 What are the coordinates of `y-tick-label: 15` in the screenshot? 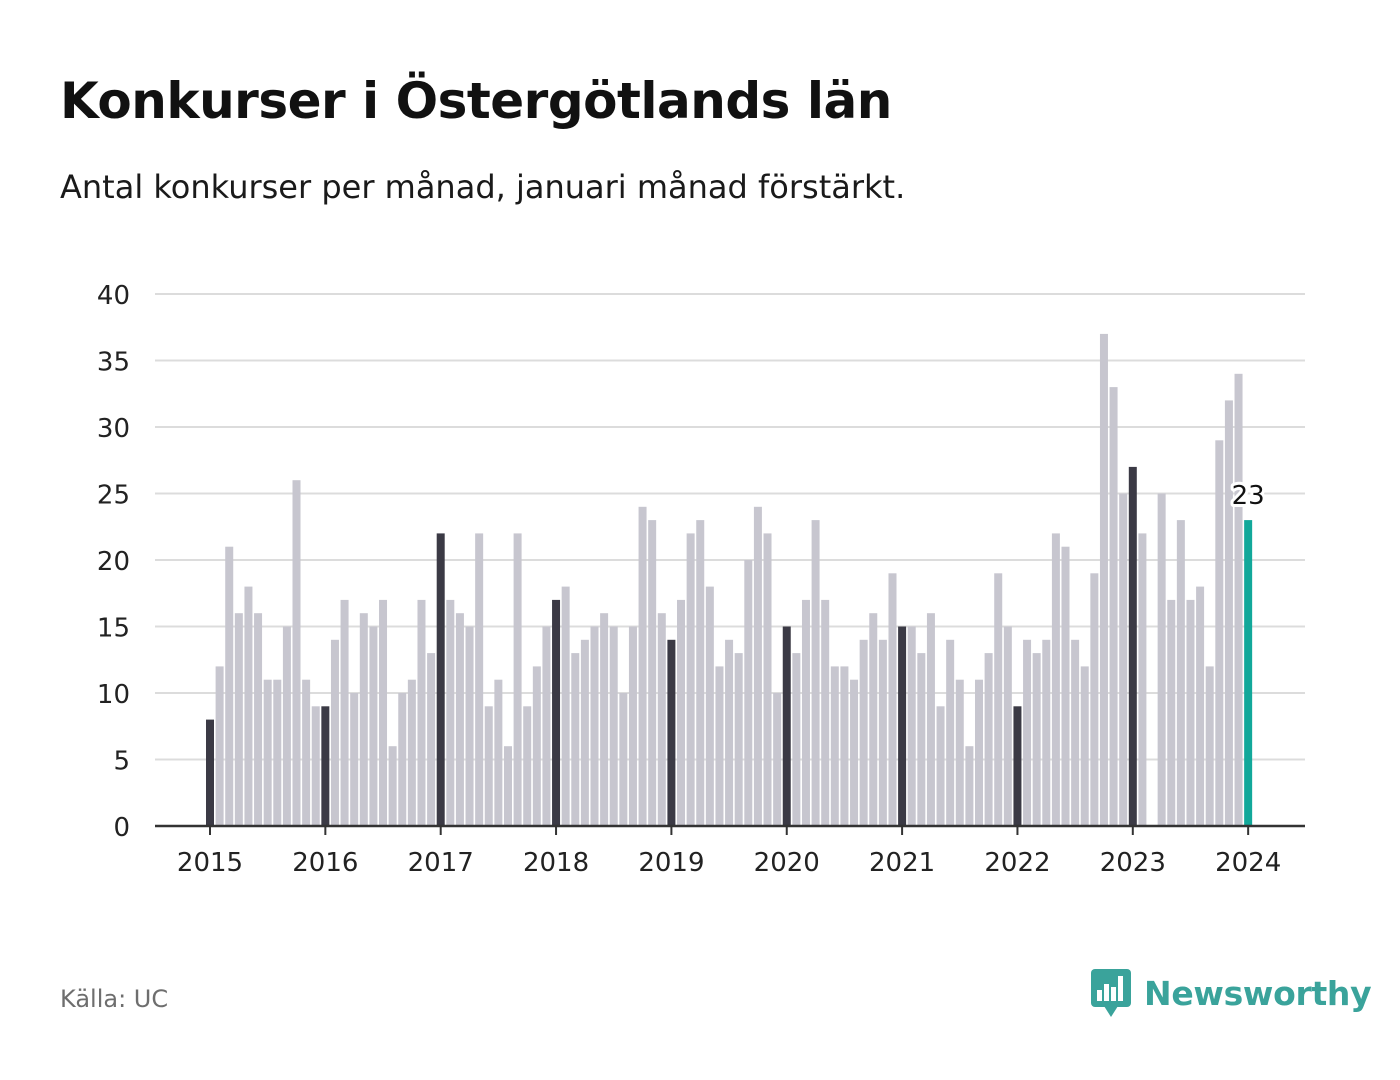 It's located at (113, 629).